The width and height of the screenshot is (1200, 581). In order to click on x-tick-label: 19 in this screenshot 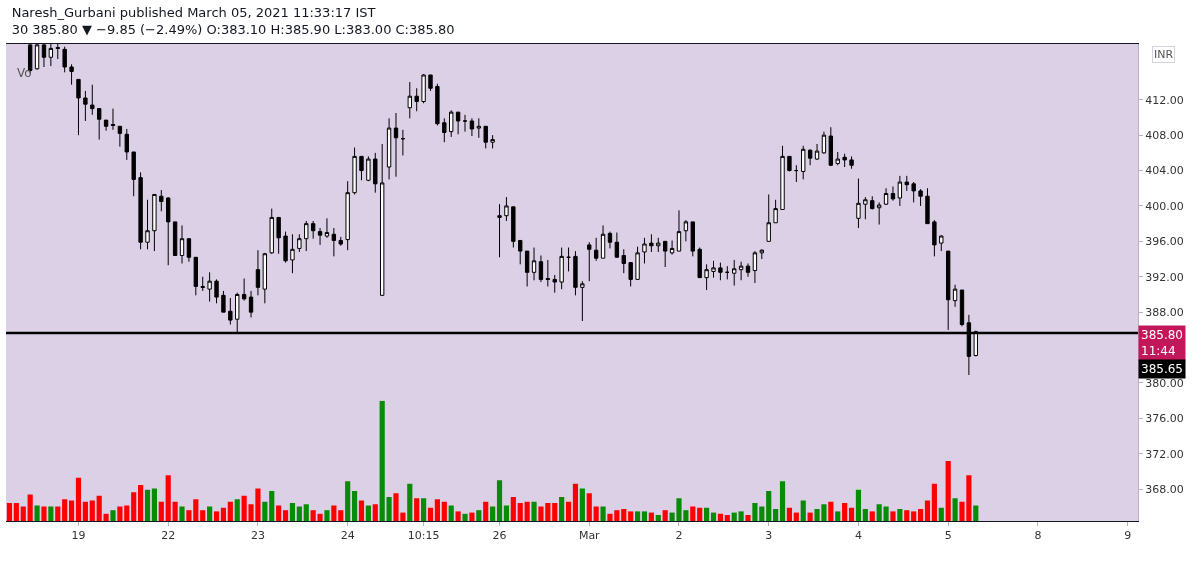, I will do `click(78, 536)`.